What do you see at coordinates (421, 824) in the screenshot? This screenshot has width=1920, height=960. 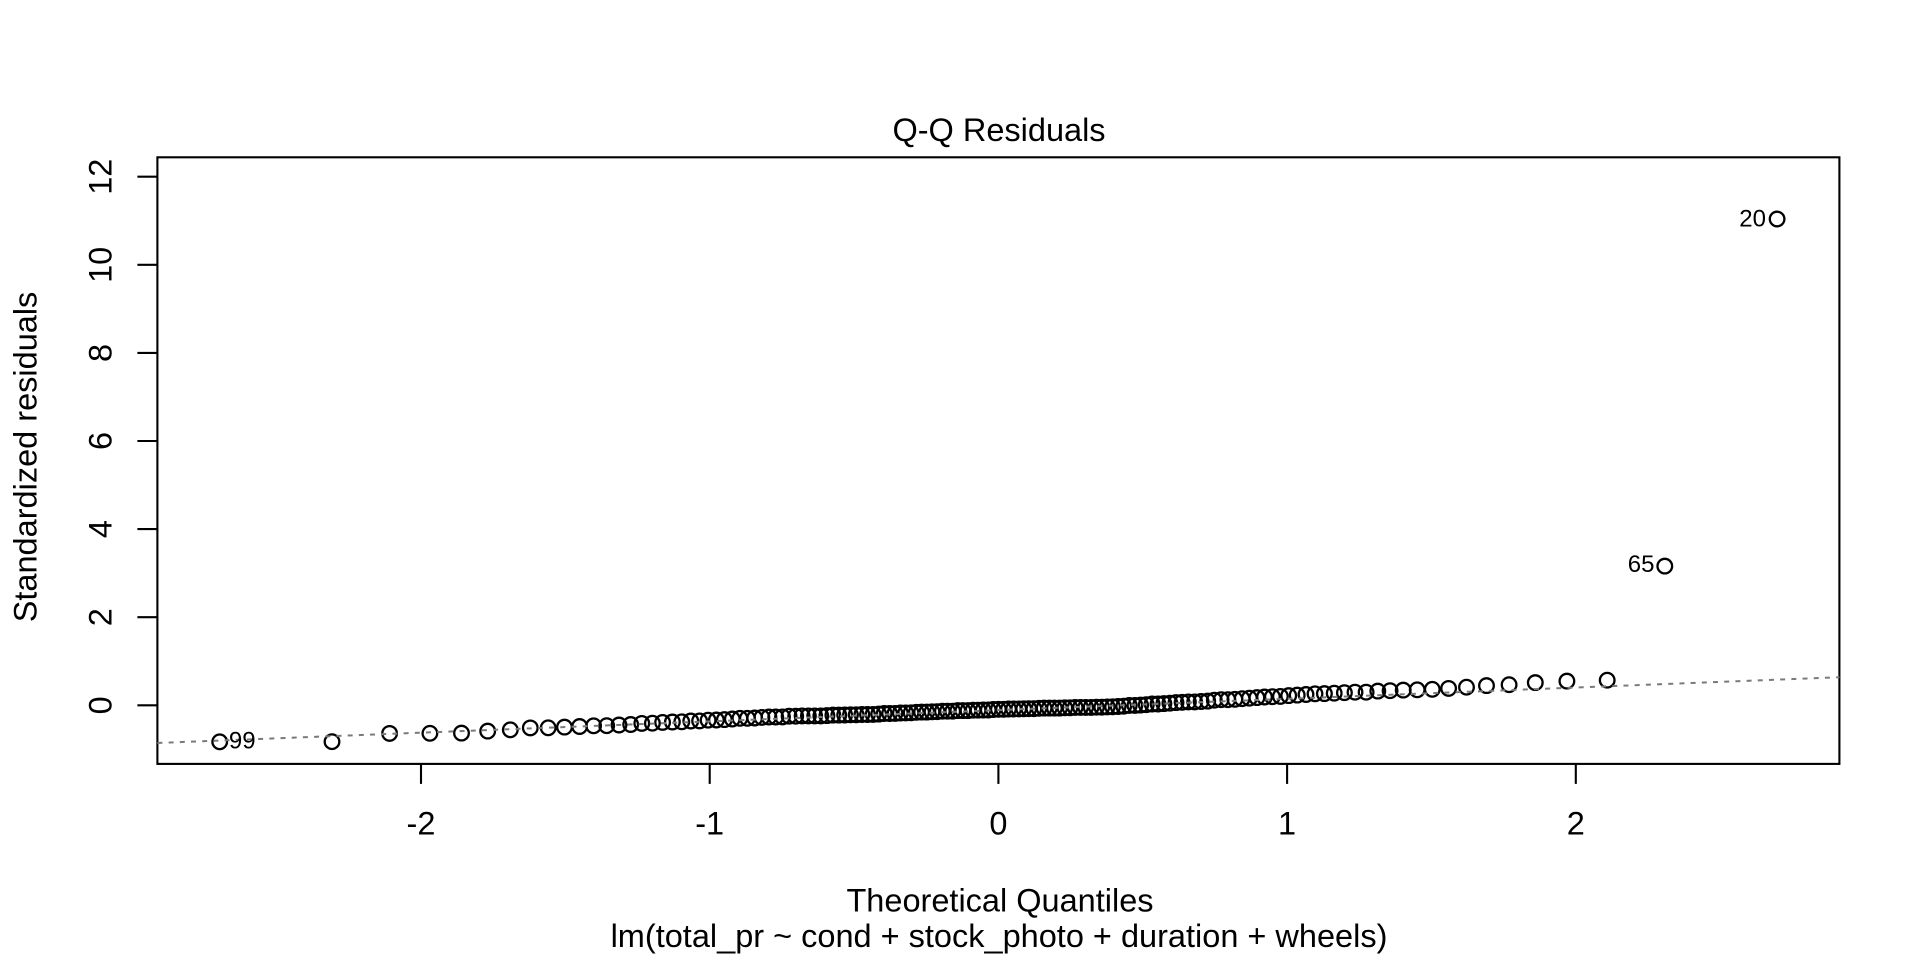 I see `svg-text: -2` at bounding box center [421, 824].